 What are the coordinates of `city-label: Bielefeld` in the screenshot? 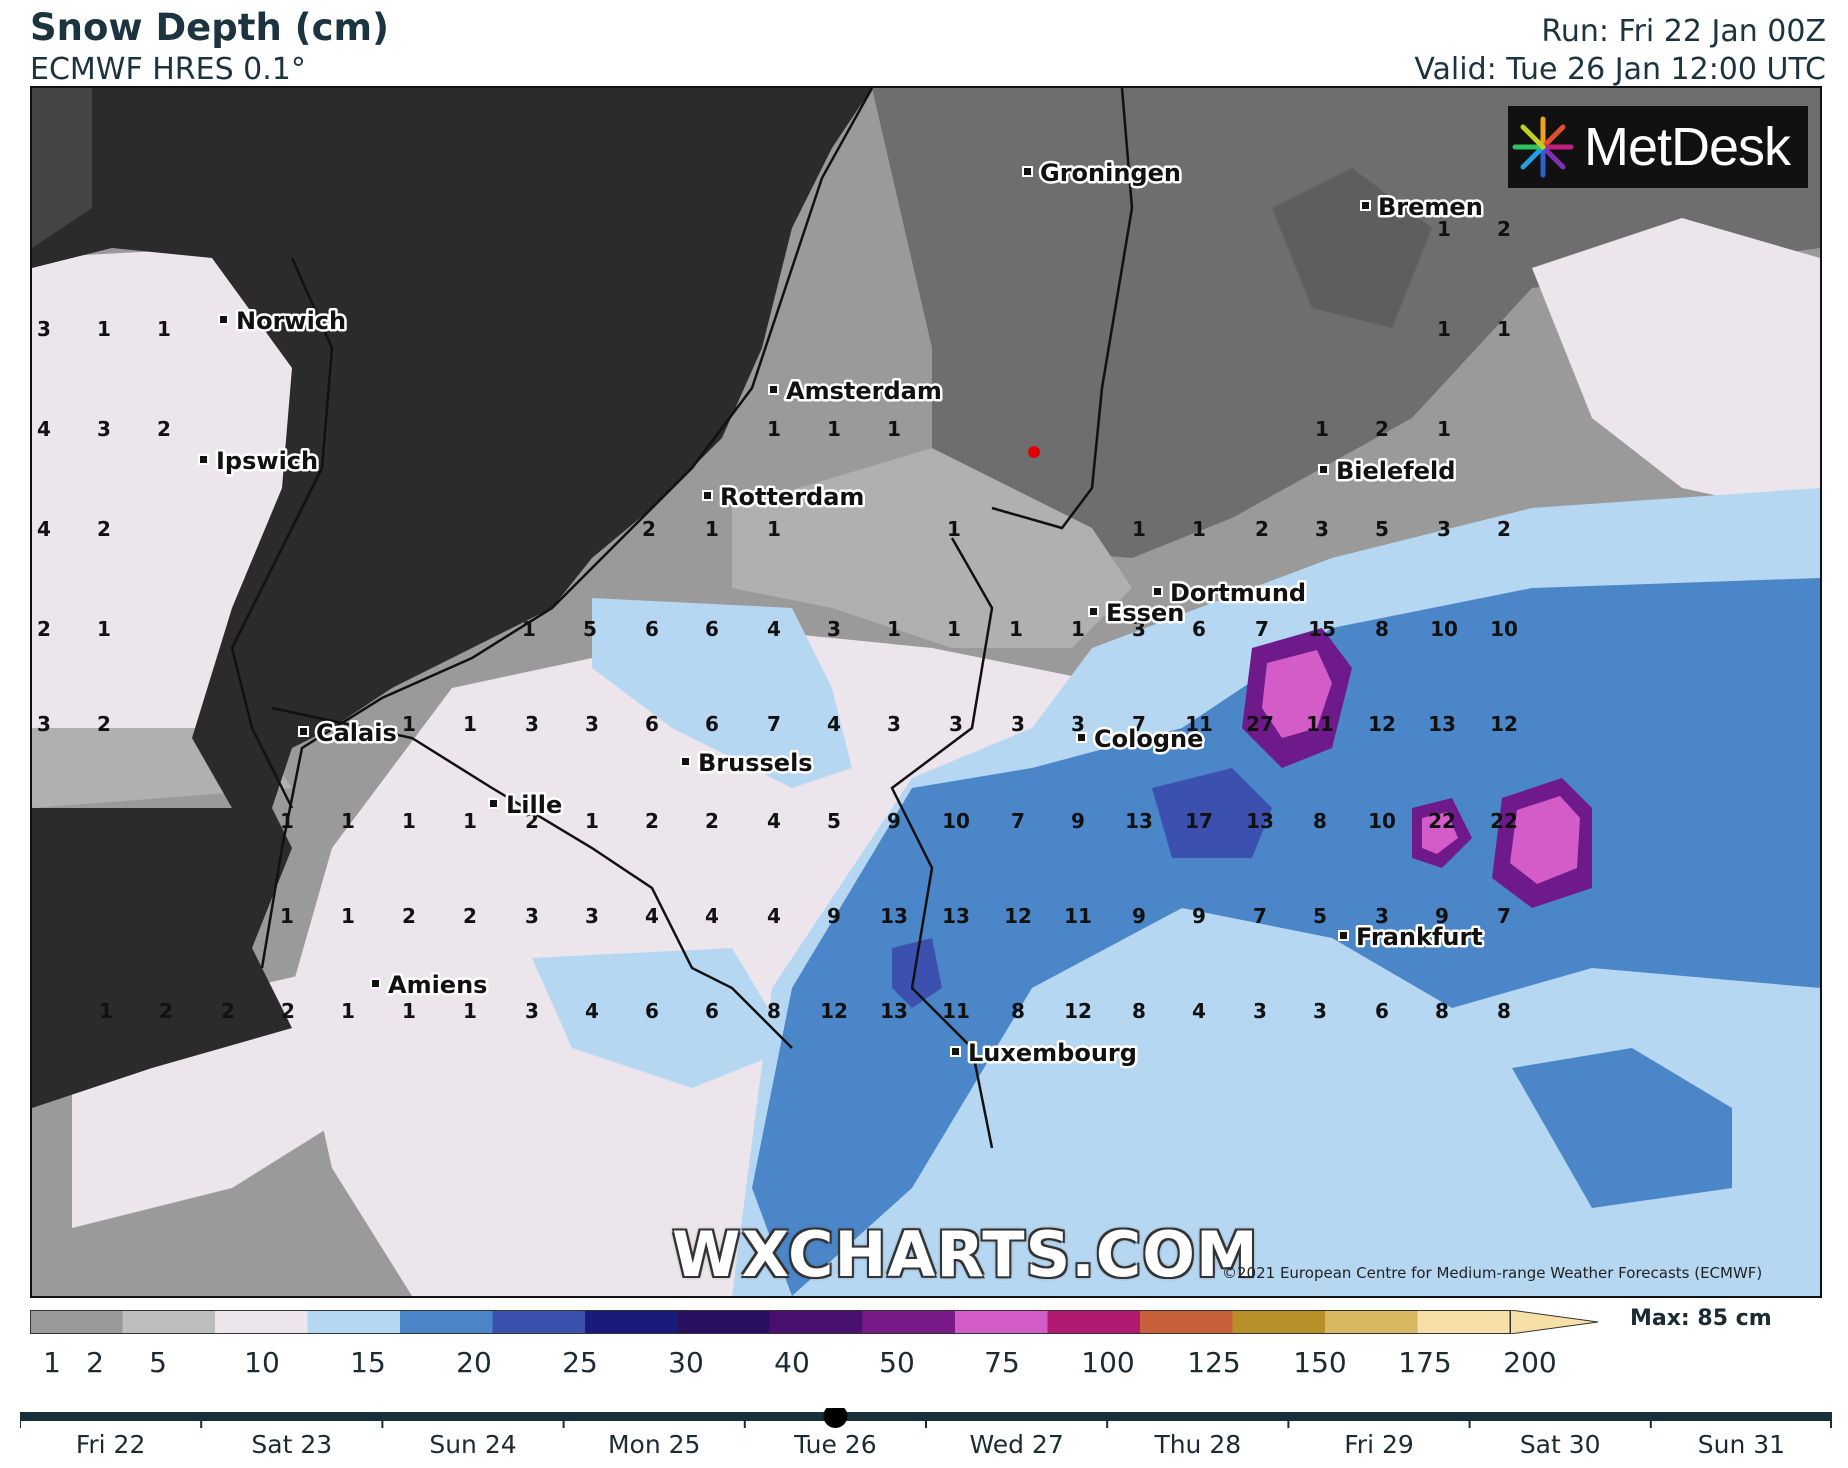 It's located at (1395, 471).